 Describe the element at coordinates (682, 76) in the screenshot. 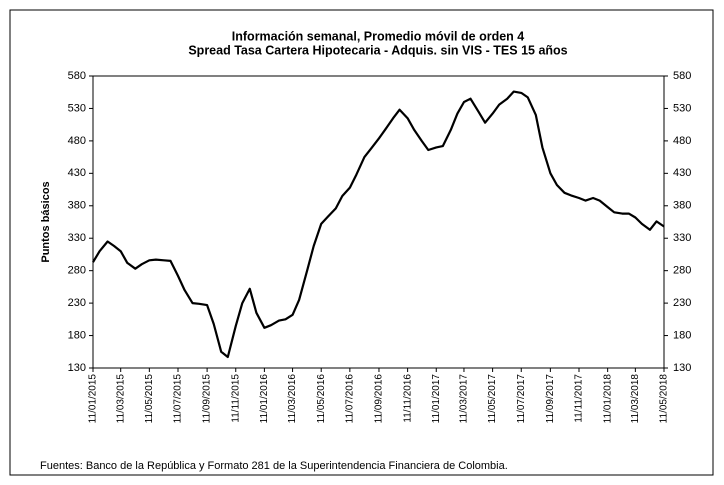

I see `y2-tick-label: 580` at that location.